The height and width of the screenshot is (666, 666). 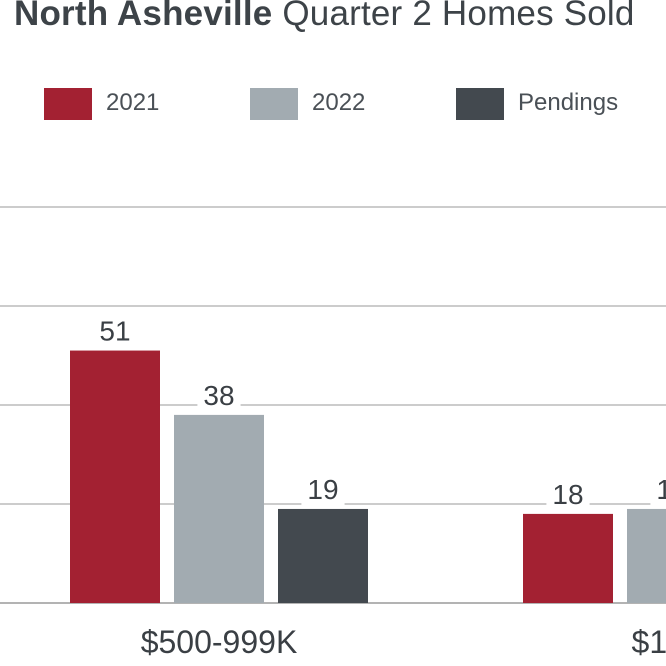 I want to click on data-label: 38, so click(x=218, y=395).